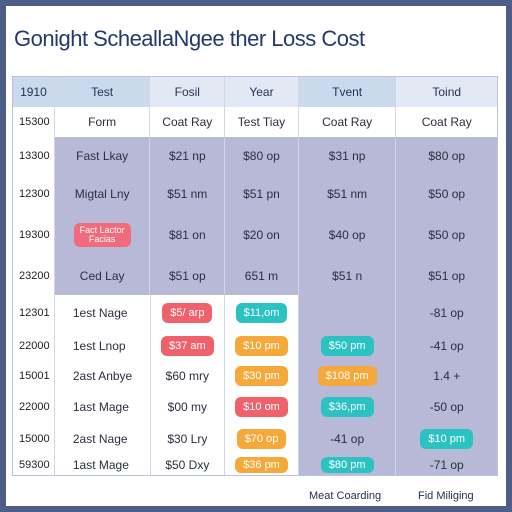  I want to click on status-badge: Fact Lactor Facias, so click(102, 235).